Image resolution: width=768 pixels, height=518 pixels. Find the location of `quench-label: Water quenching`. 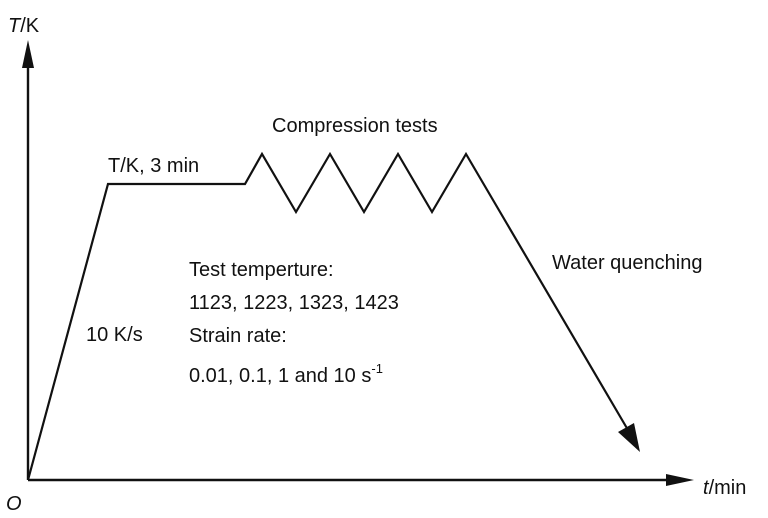

quench-label: Water quenching is located at coordinates (627, 263).